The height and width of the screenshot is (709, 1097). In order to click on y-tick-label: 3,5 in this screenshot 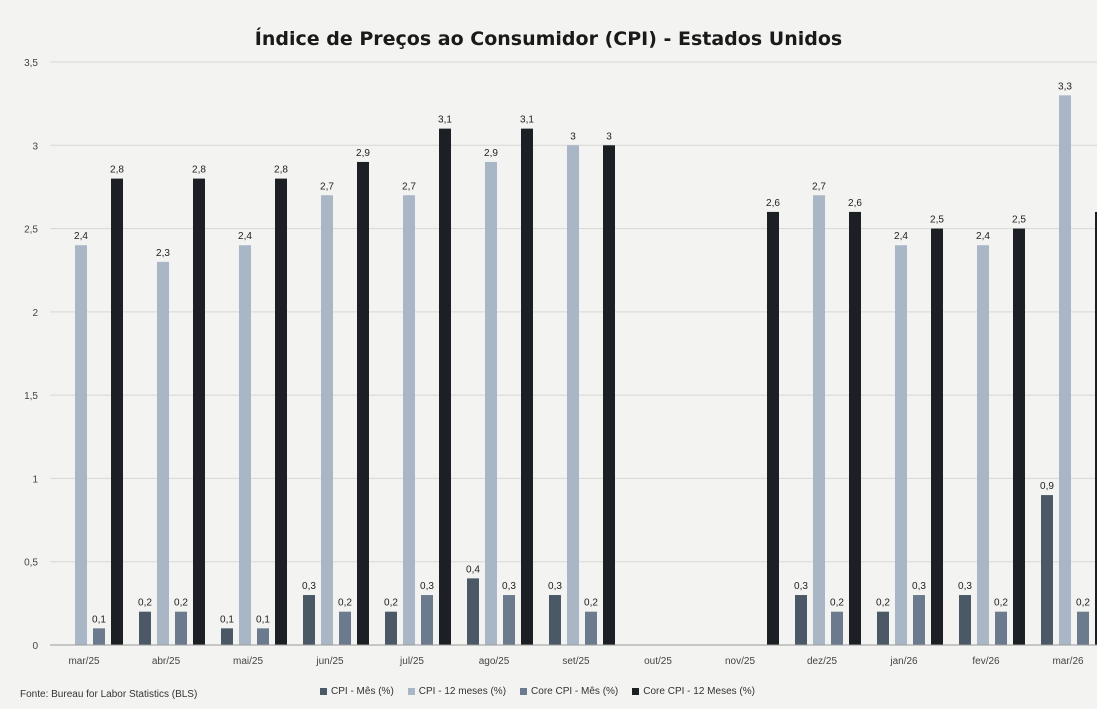, I will do `click(31, 63)`.